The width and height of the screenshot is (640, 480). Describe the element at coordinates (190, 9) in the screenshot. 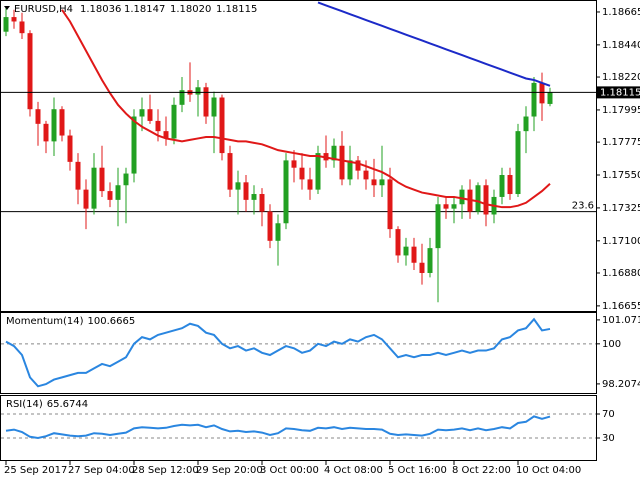

I see `quote-low: 1.18020` at that location.